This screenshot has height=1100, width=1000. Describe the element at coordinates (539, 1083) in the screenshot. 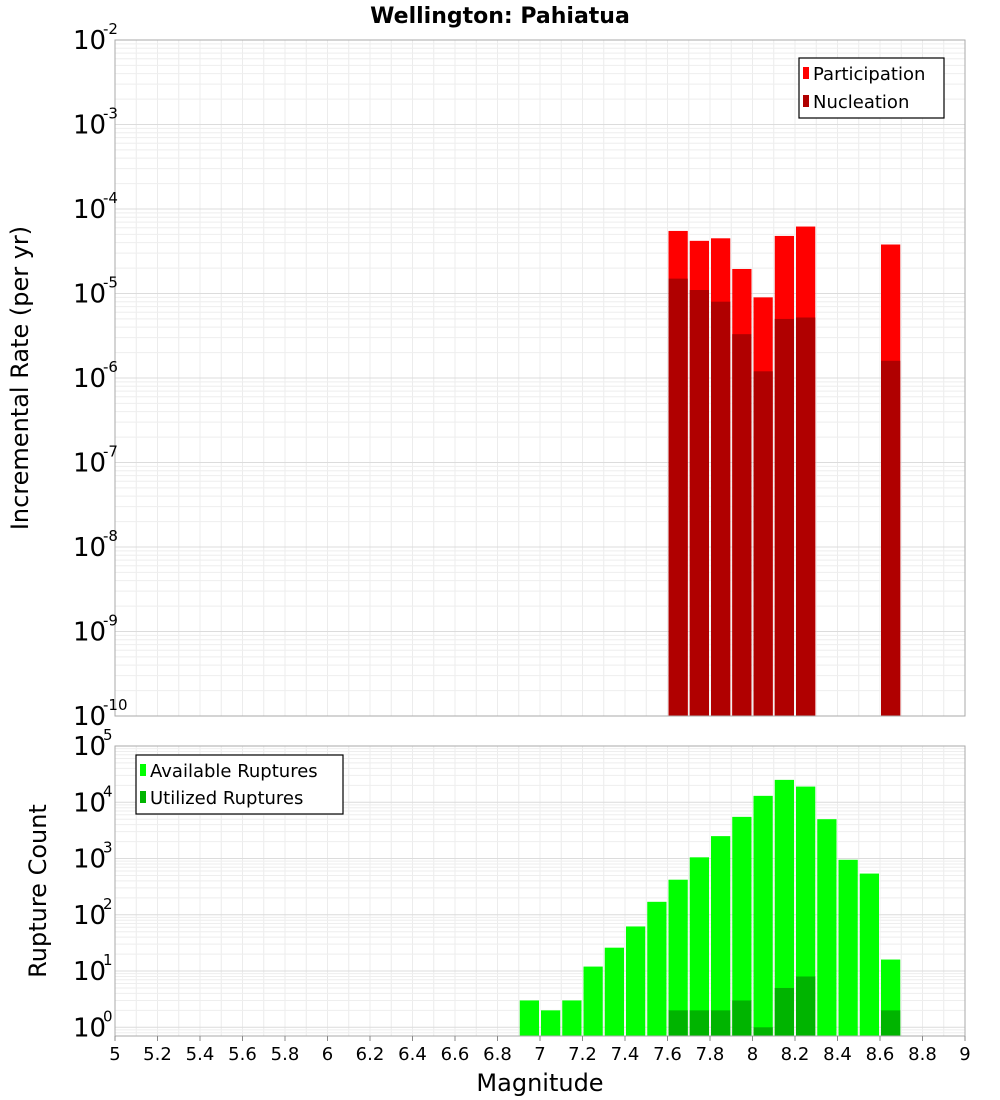

I see `x-axis-label: Magnitude` at that location.